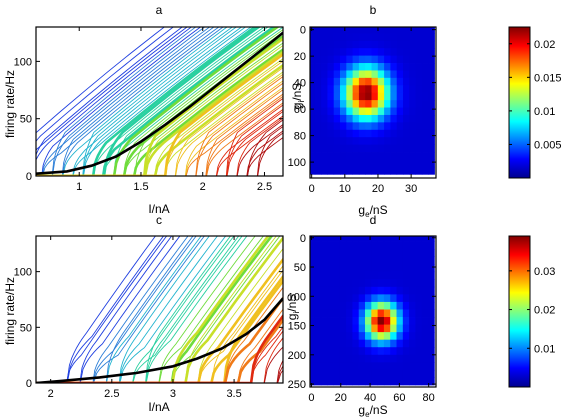  What do you see at coordinates (300, 268) in the screenshot?
I see `panel-d-ytick-label: 50` at bounding box center [300, 268].